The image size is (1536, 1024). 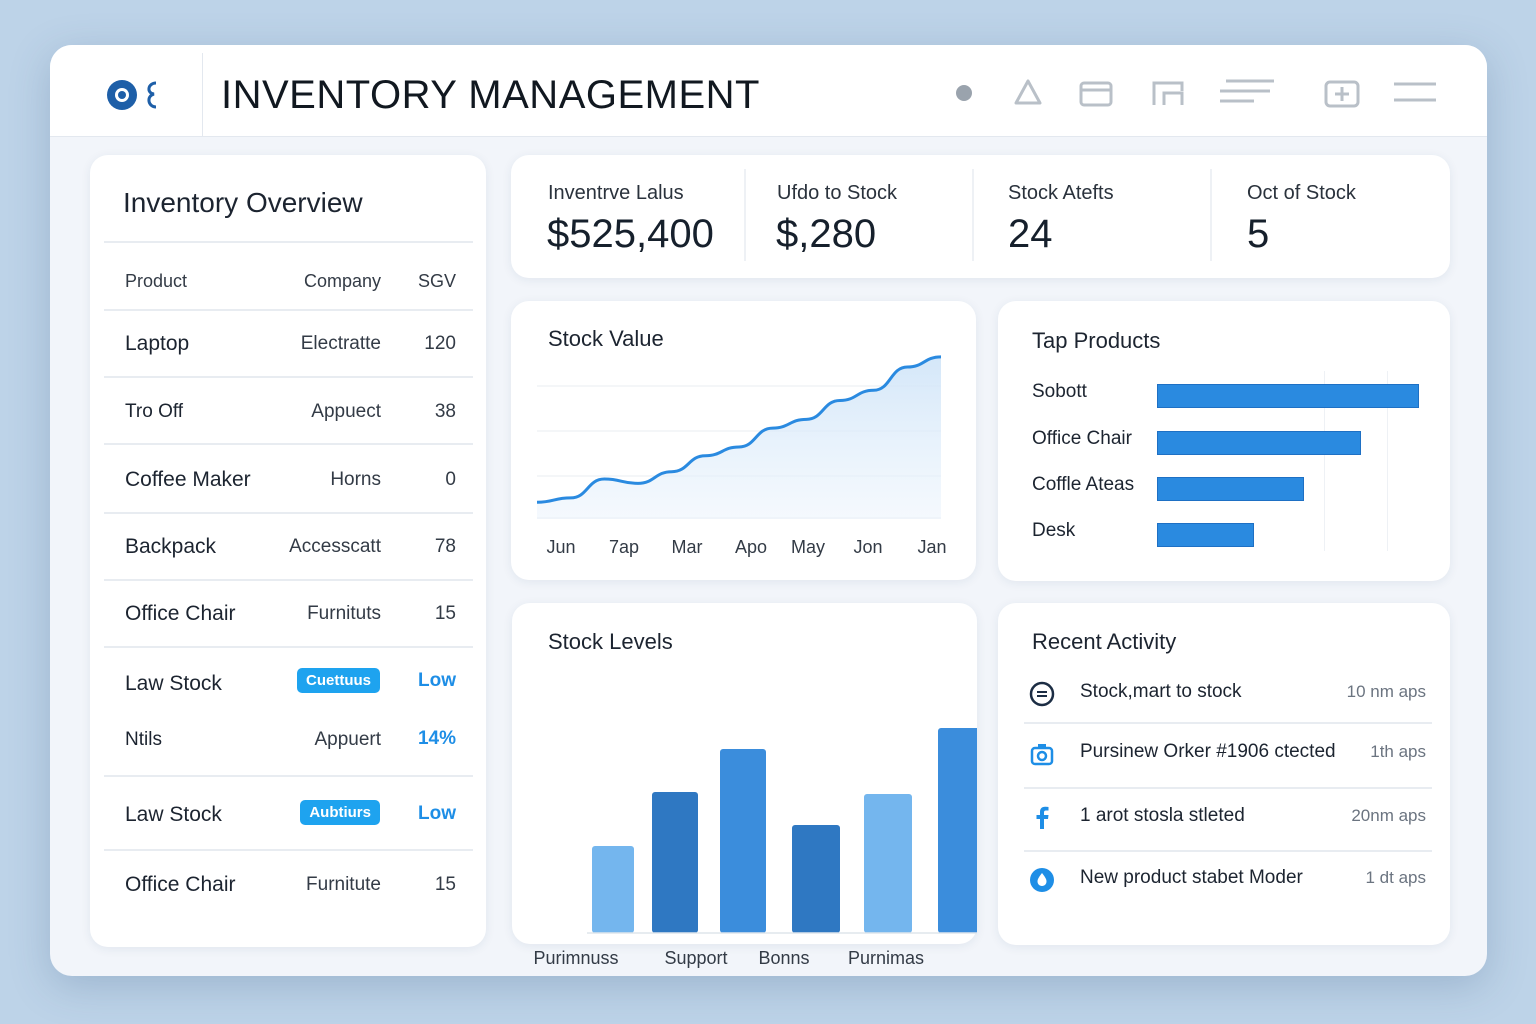 I want to click on stock-value-card: Stock Value Jun 7ap Mar Apo May Jon Jan, so click(x=743, y=440).